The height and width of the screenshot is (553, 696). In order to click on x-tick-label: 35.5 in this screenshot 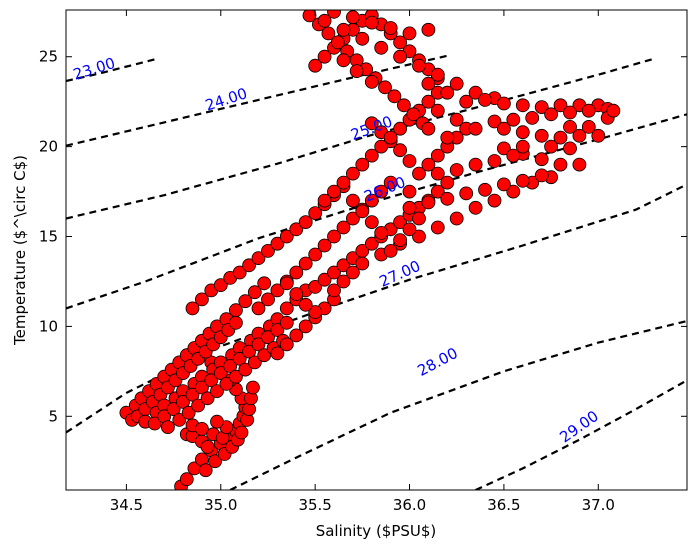, I will do `click(314, 505)`.